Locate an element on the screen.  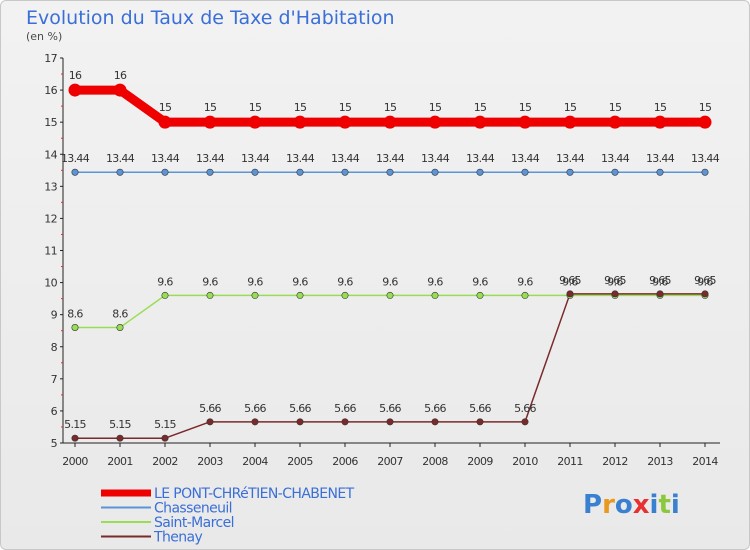
legend-label: Thenay is located at coordinates (177, 538).